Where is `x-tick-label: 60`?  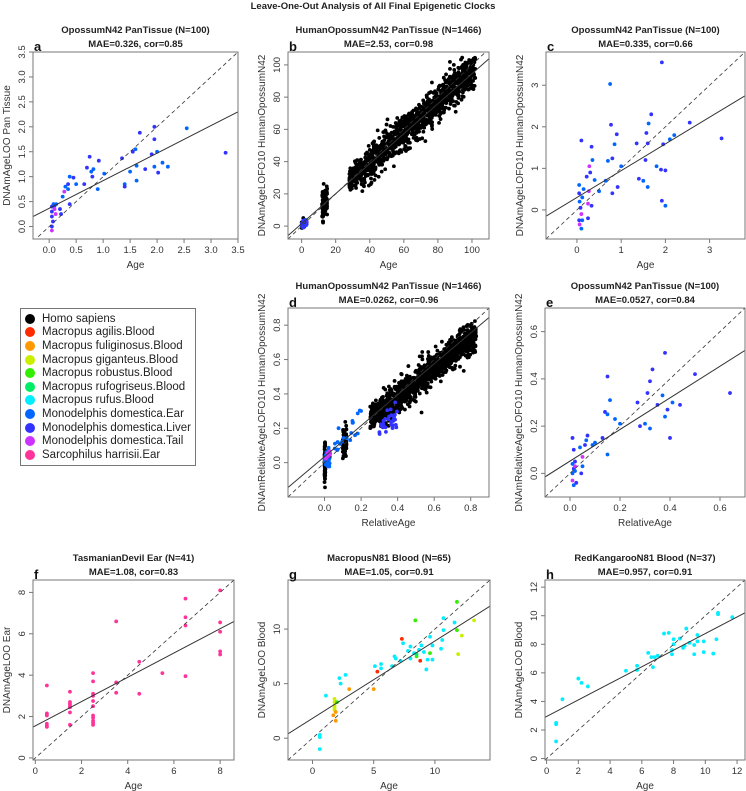
x-tick-label: 60 is located at coordinates (404, 250).